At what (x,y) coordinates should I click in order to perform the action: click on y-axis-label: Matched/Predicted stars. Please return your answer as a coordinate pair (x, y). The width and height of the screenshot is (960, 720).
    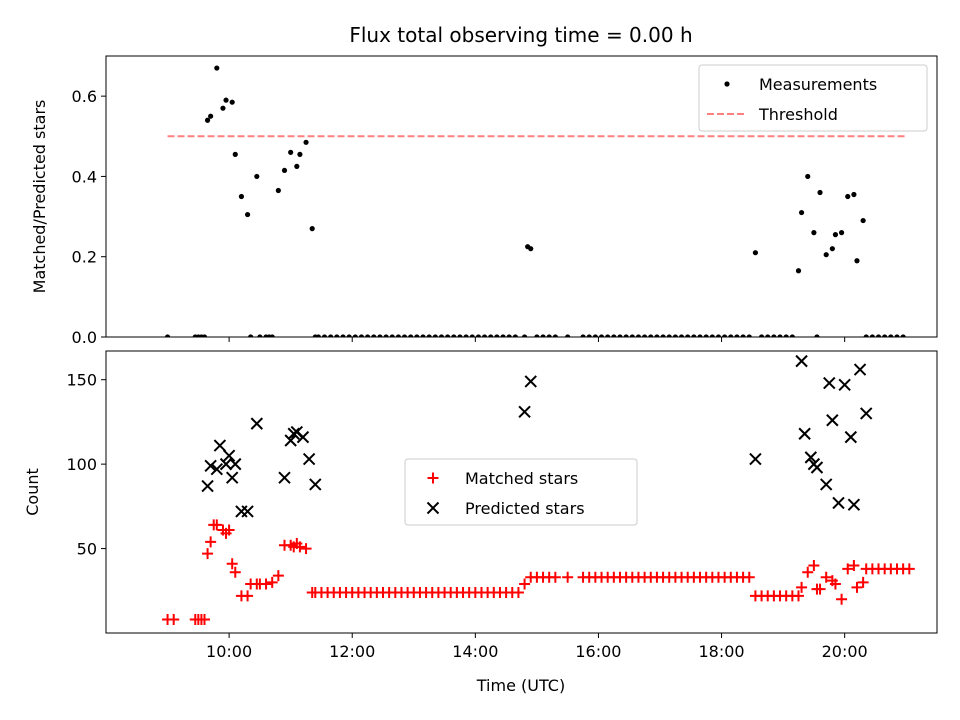
    Looking at the image, I should click on (39, 197).